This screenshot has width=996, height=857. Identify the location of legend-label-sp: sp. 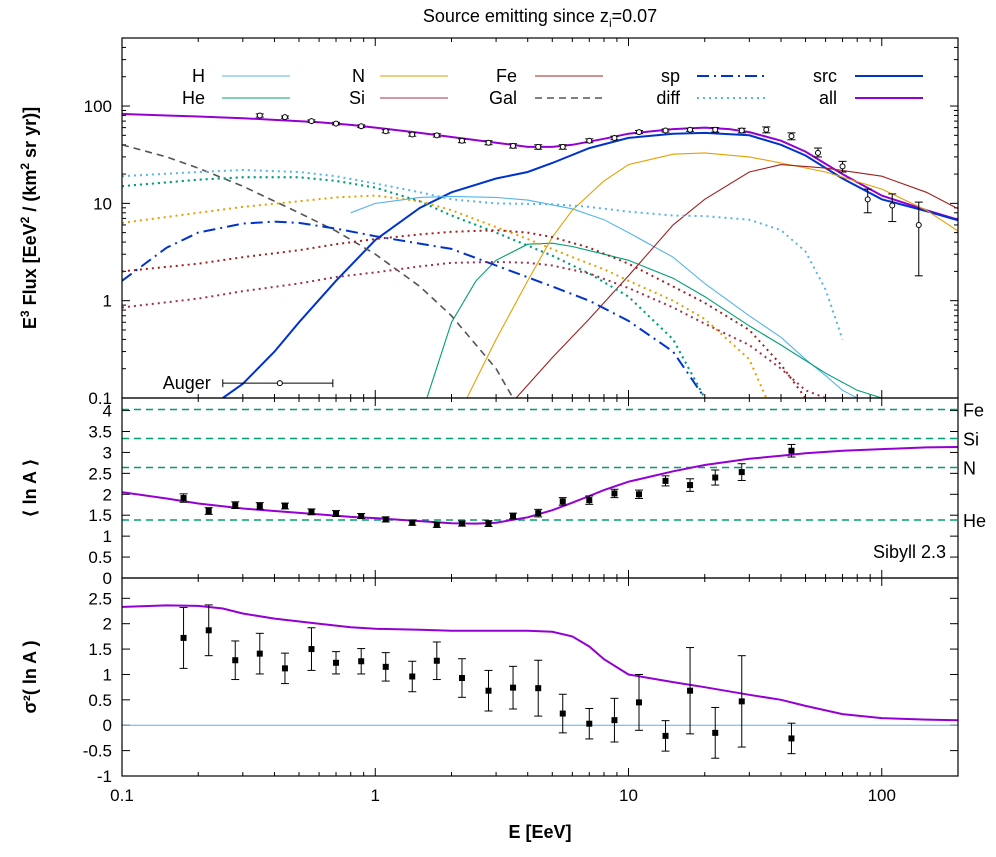
(670, 76).